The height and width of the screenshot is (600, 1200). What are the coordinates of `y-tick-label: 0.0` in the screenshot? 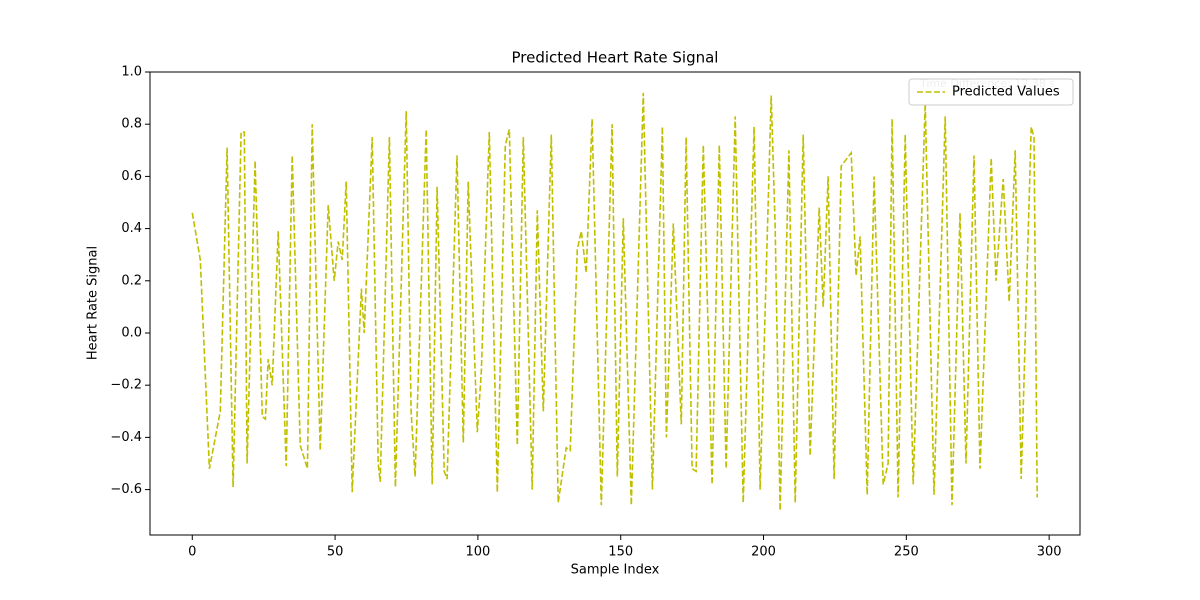 It's located at (131, 332).